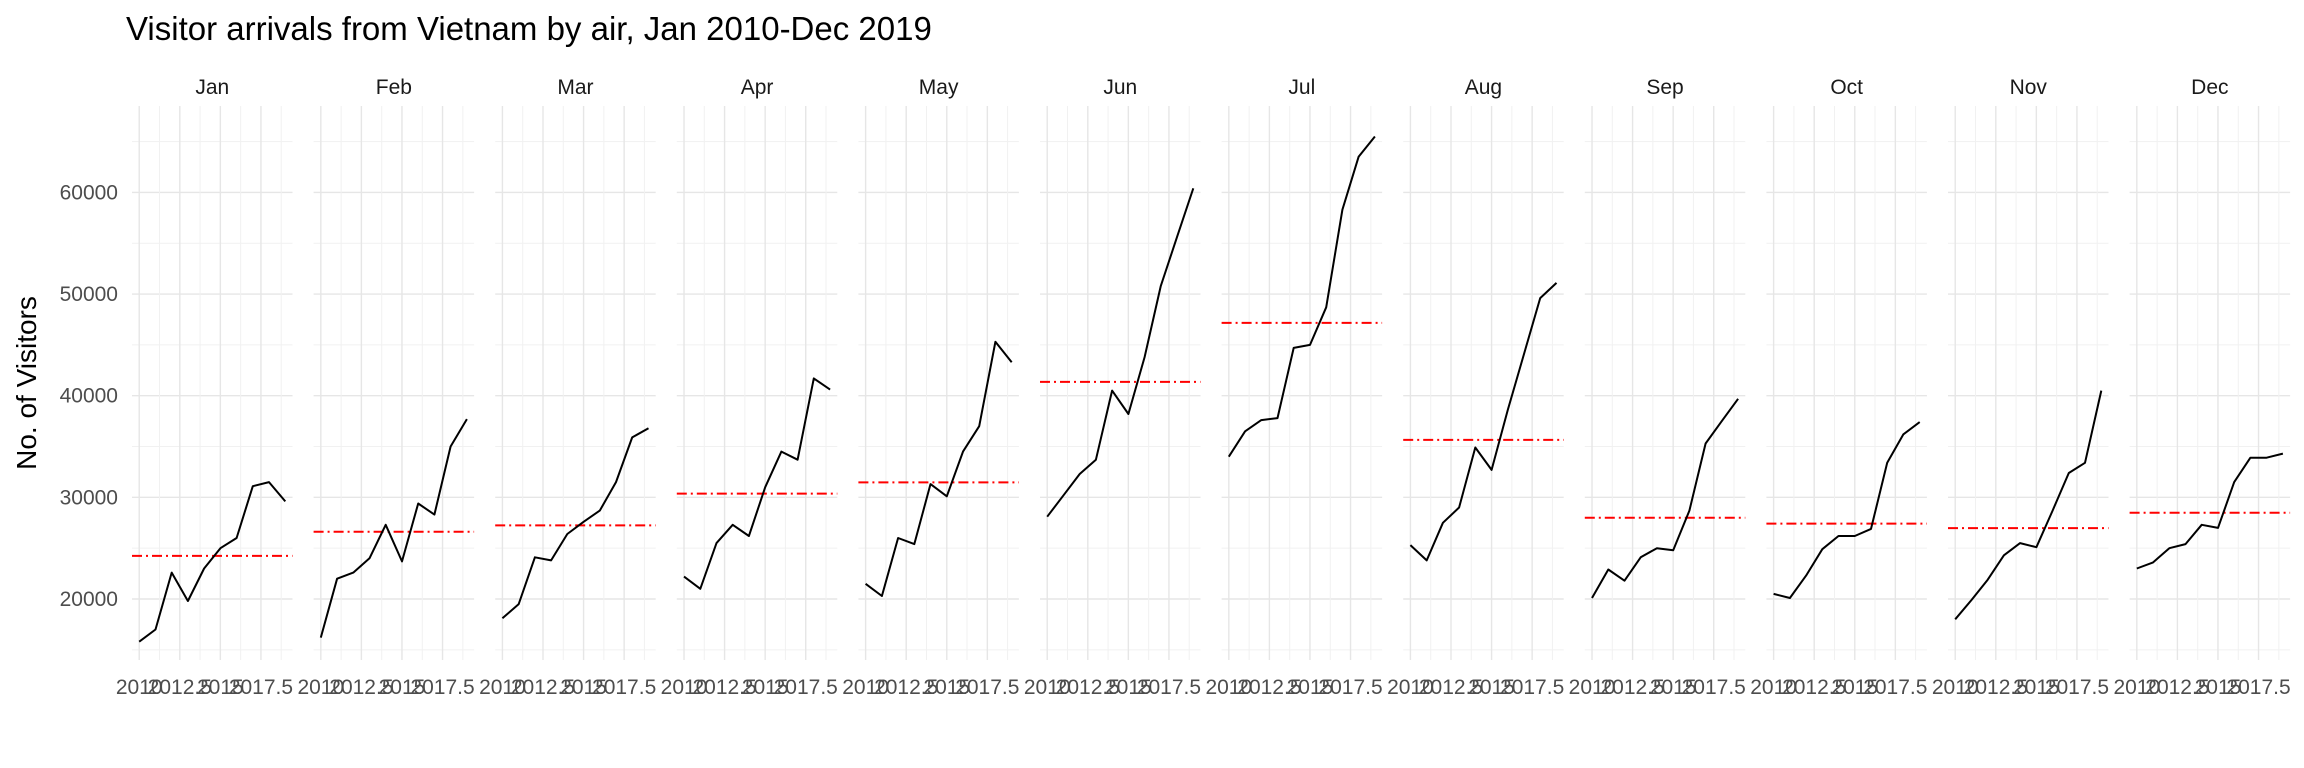  Describe the element at coordinates (757, 483) in the screenshot. I see `series-line-apr` at that location.